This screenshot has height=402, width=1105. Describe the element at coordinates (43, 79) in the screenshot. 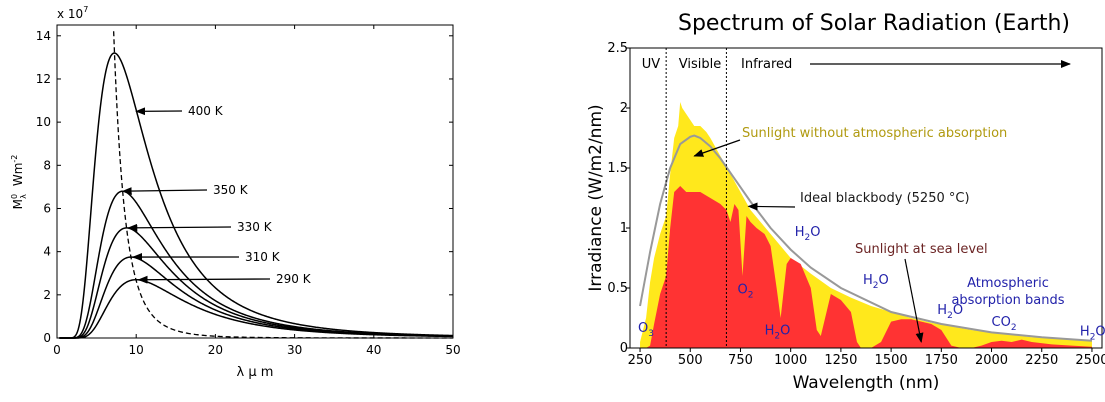

I see `left-y-tick-label: 12` at that location.